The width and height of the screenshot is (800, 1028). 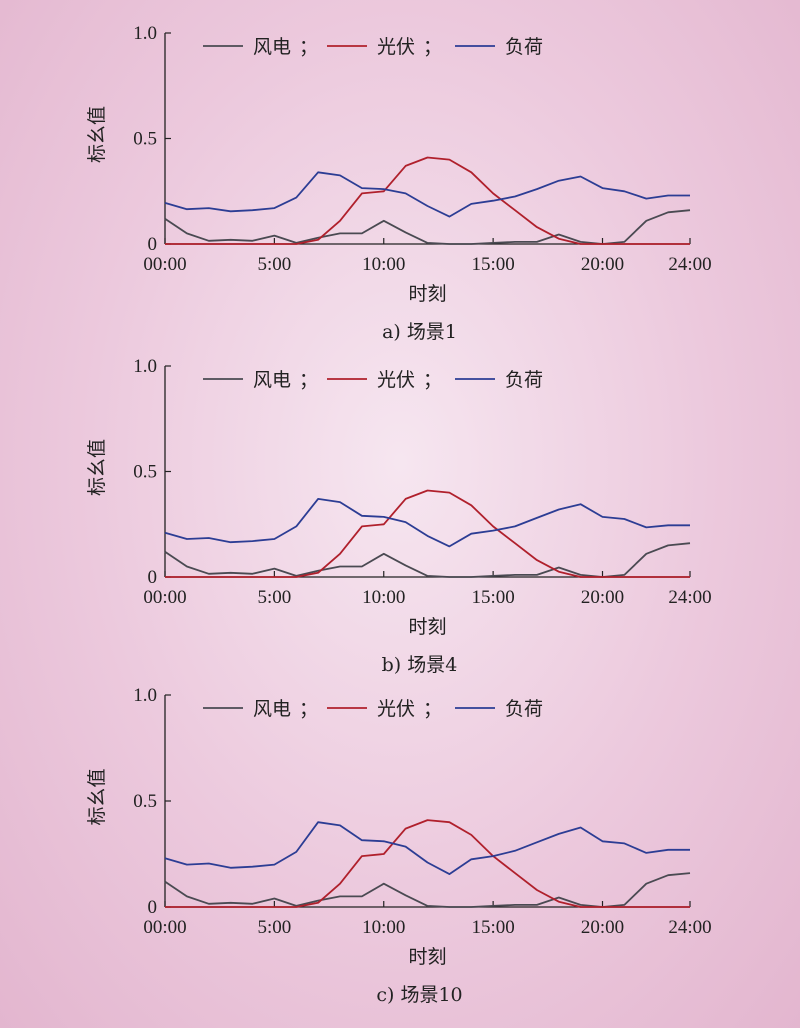 What do you see at coordinates (419, 332) in the screenshot?
I see `panel-caption: a) 场景1` at bounding box center [419, 332].